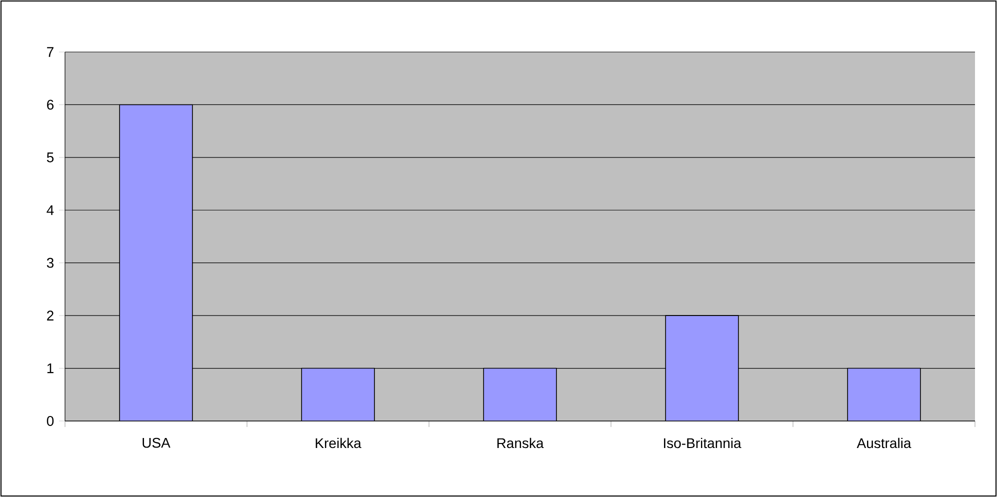 The height and width of the screenshot is (497, 997). What do you see at coordinates (50, 105) in the screenshot?
I see `y-tick-label: 6` at bounding box center [50, 105].